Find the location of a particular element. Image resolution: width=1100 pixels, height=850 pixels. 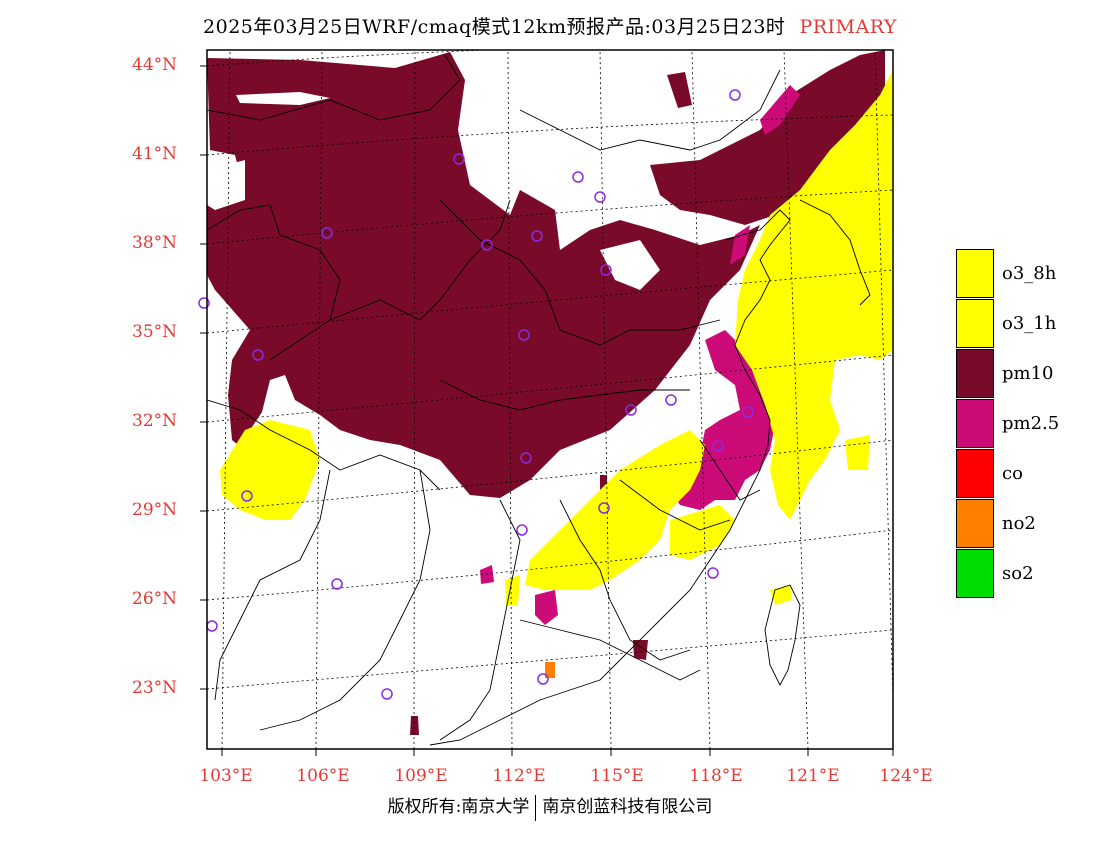

lat-label: 44°N is located at coordinates (155, 65).